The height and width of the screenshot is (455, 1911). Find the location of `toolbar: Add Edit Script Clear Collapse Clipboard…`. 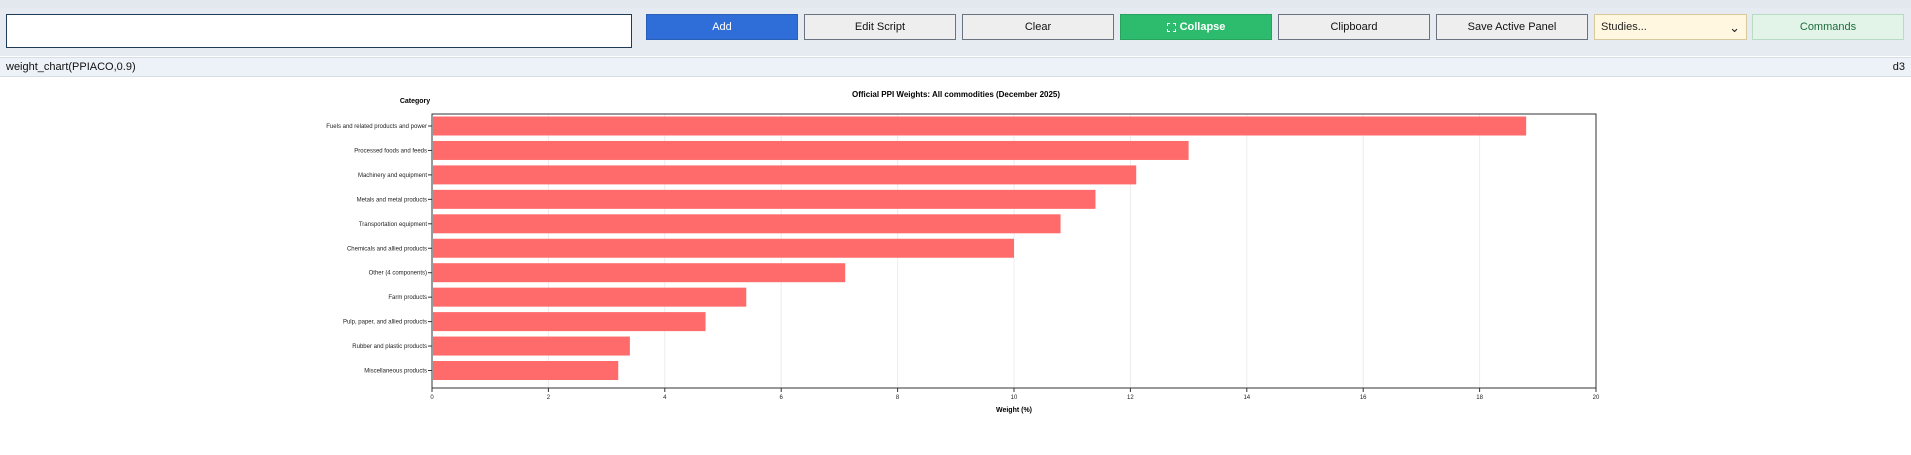

toolbar: Add Edit Script Clear Collapse Clipboard… is located at coordinates (955, 32).